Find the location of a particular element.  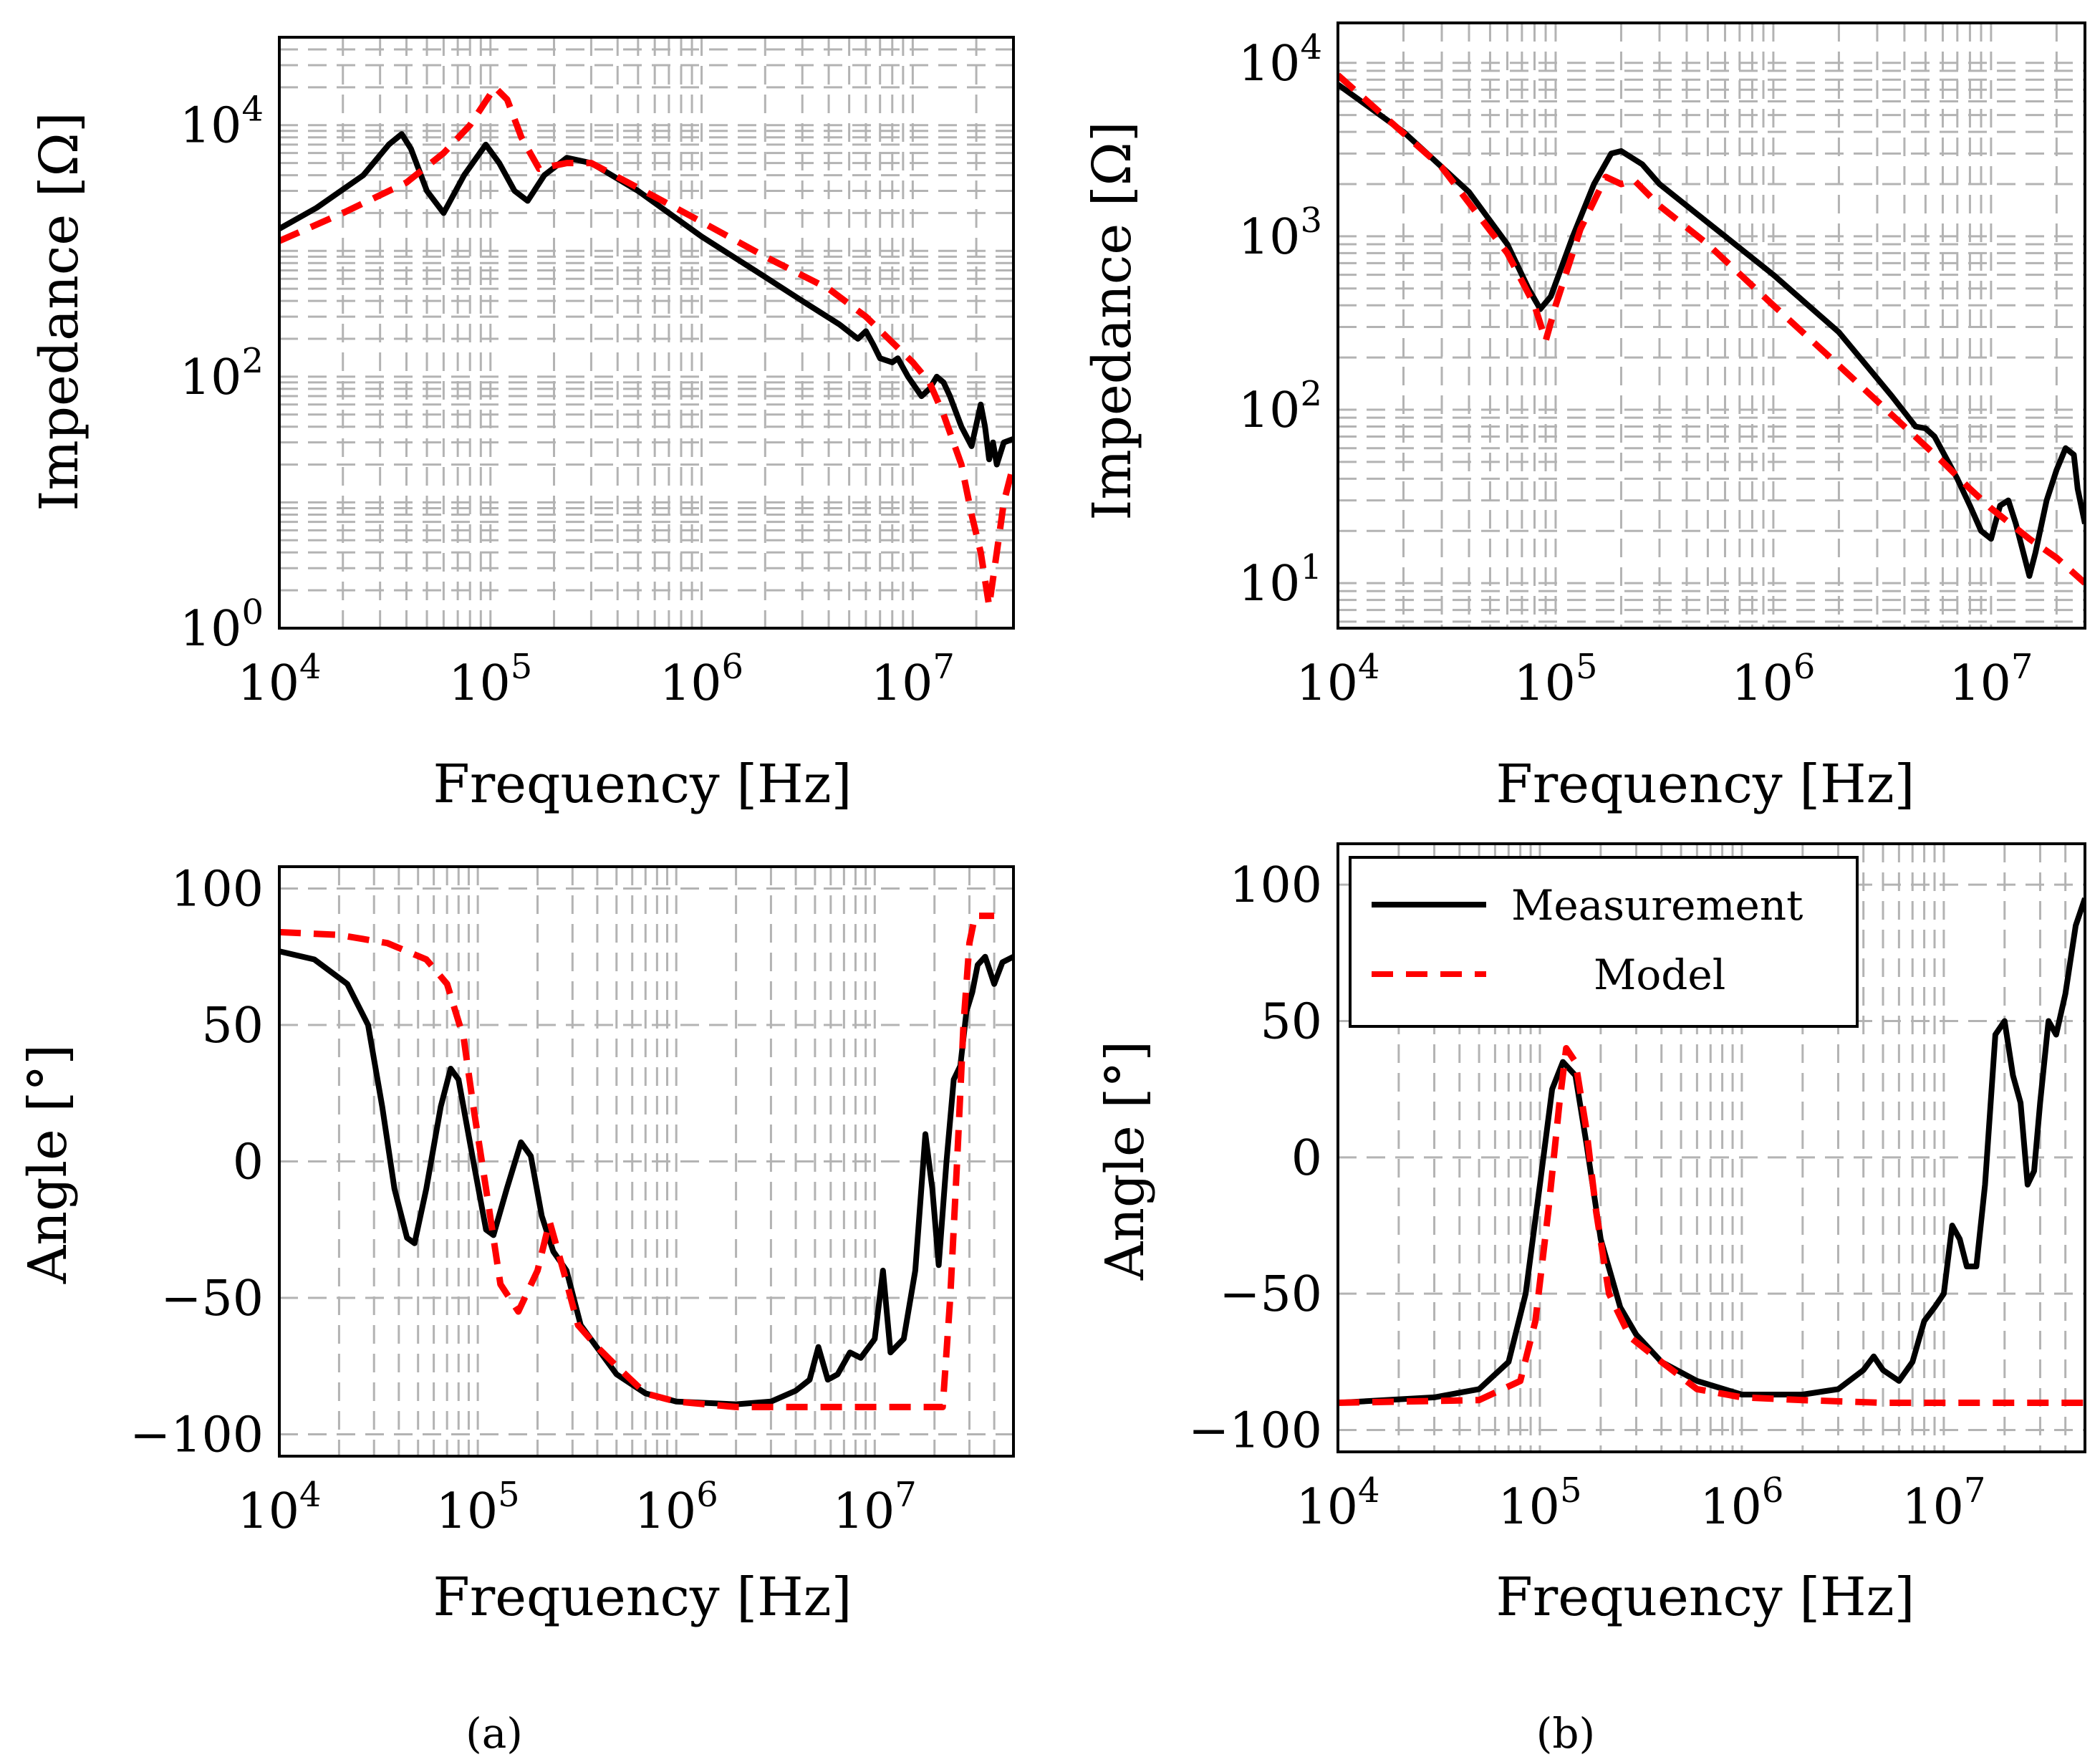

b-top-xlabel: Frequency [Hz] is located at coordinates (1705, 784).